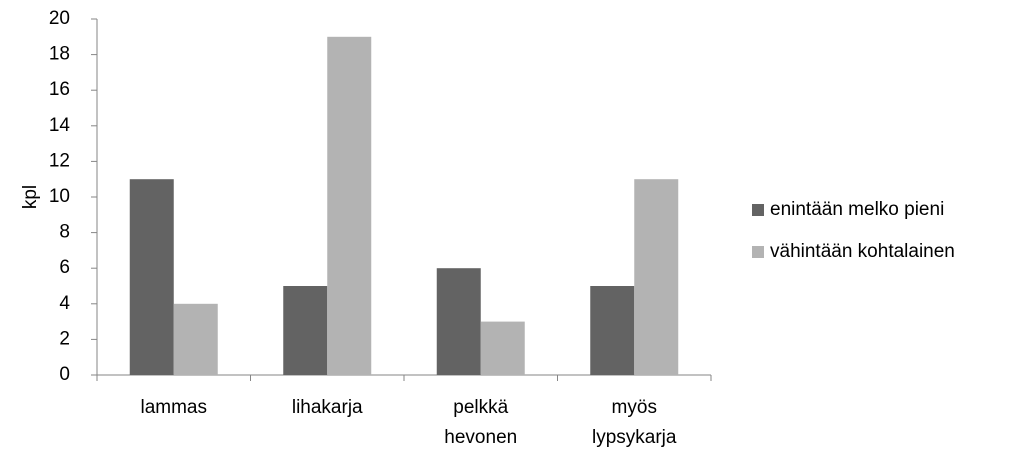 The image size is (1017, 457). I want to click on y-tick-label: 20, so click(59, 18).